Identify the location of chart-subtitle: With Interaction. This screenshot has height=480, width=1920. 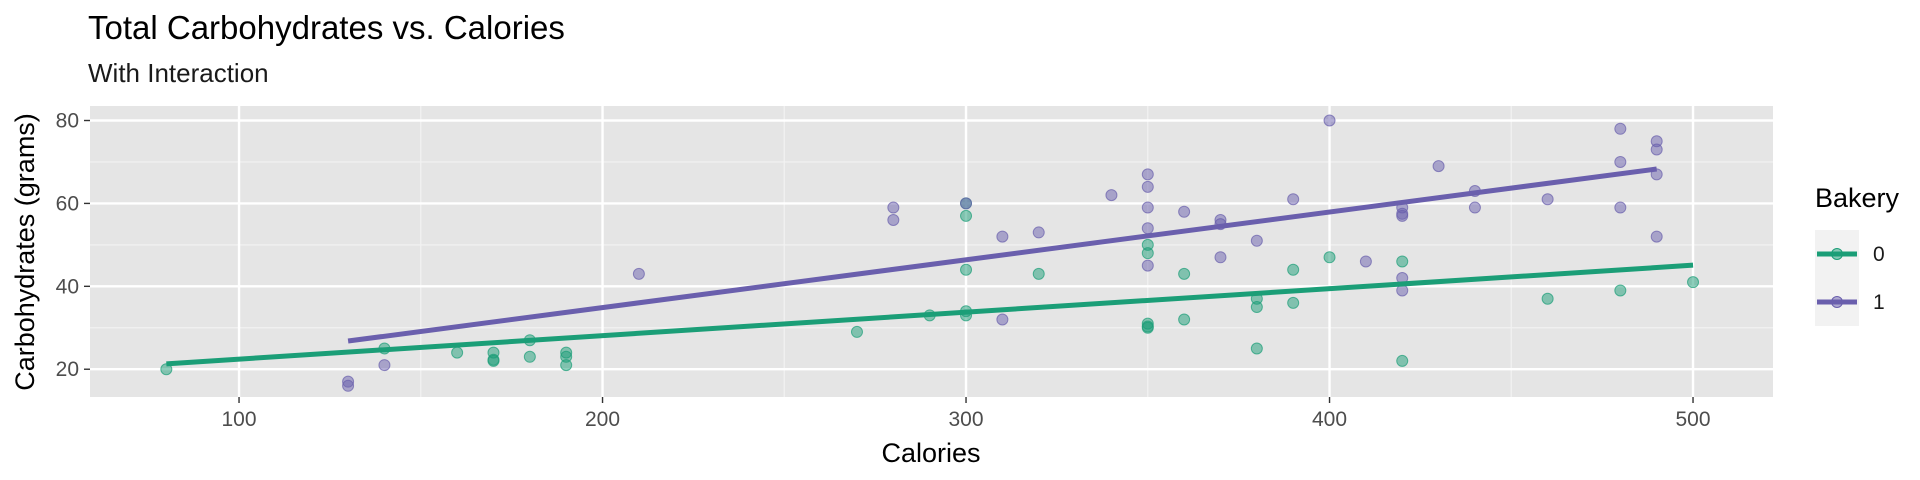
(178, 73).